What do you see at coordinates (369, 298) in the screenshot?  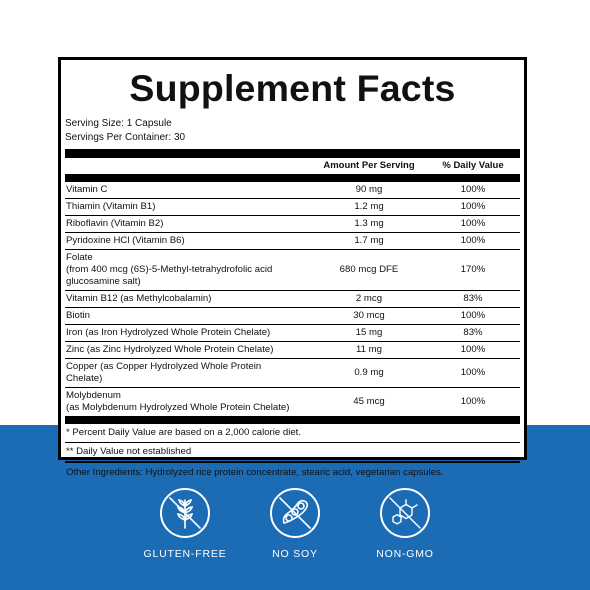 I see `nutrient-amount: 2 mcg` at bounding box center [369, 298].